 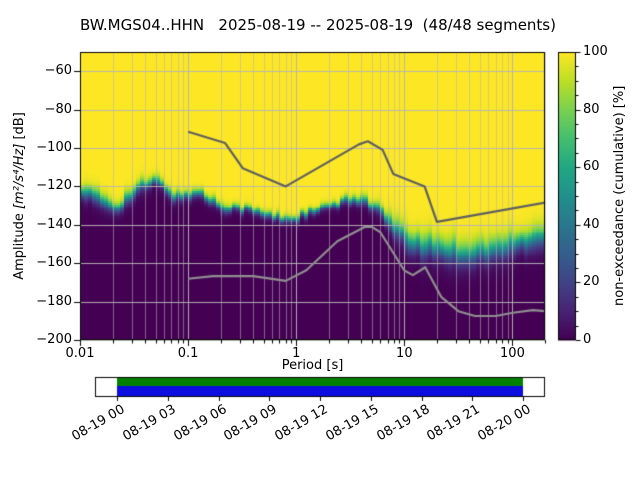 I want to click on y-tick-label: −140, so click(x=54, y=224).